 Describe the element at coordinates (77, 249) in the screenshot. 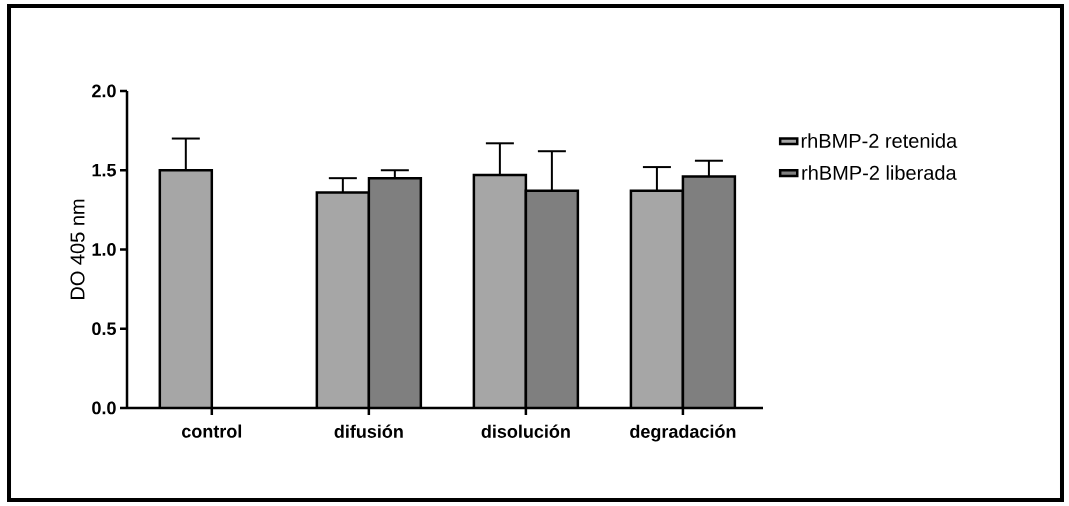

I see `y-axis-title: DO 405 nm` at that location.